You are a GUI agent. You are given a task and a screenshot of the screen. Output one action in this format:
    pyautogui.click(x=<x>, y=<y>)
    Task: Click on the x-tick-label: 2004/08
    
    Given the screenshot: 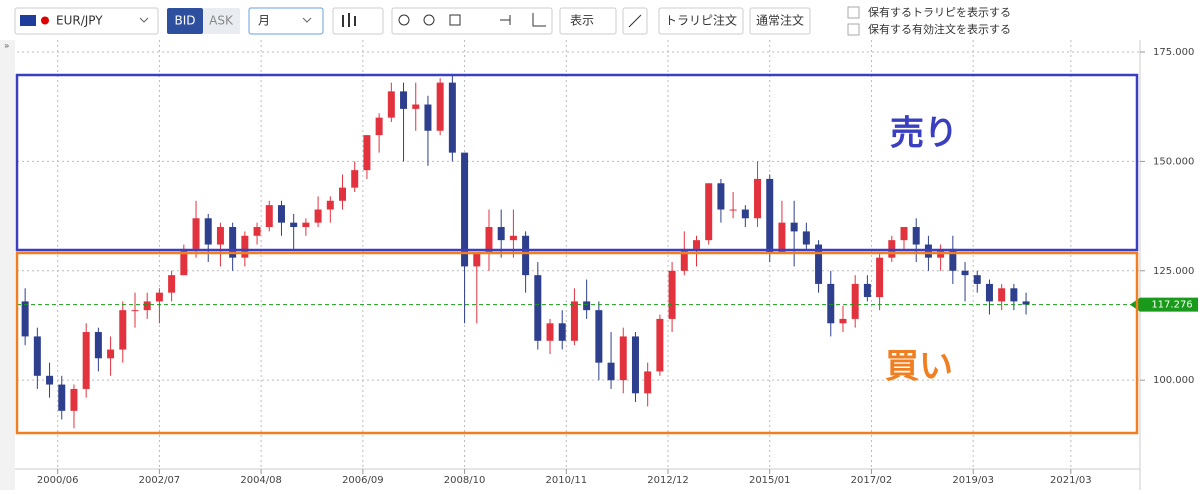 What is the action you would take?
    pyautogui.click(x=261, y=480)
    